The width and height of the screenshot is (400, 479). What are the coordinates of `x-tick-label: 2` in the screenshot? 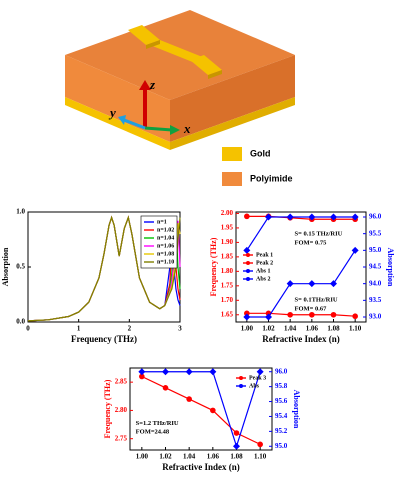 It's located at (130, 329).